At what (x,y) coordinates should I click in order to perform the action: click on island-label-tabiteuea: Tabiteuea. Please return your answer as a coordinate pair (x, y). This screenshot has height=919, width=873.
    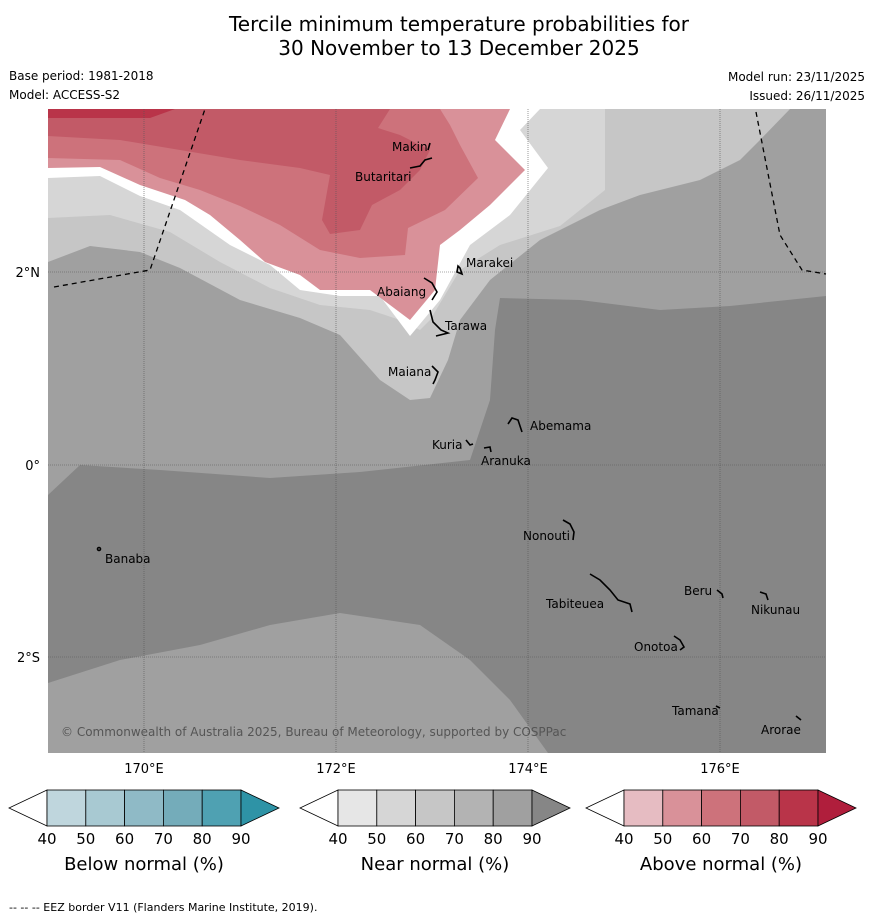
    Looking at the image, I should click on (574, 604).